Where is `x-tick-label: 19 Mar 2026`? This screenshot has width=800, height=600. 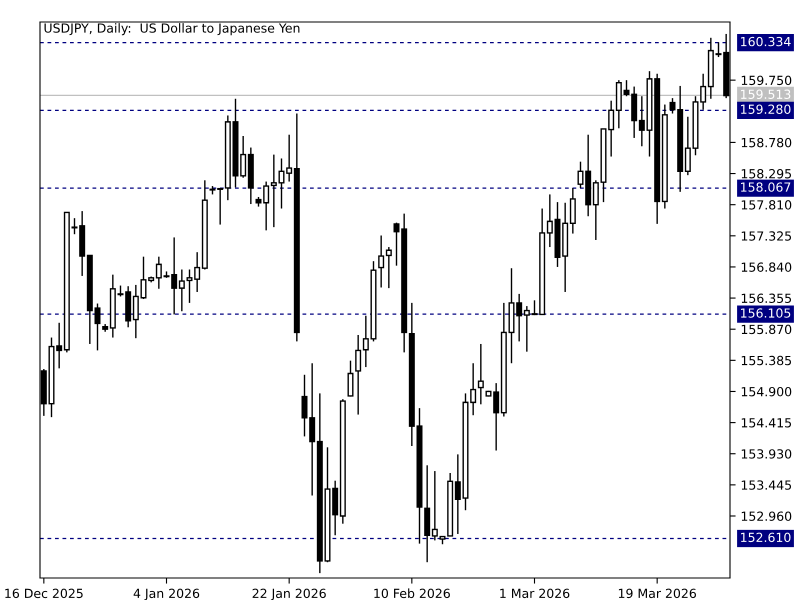 x-tick-label: 19 Mar 2026 is located at coordinates (657, 593).